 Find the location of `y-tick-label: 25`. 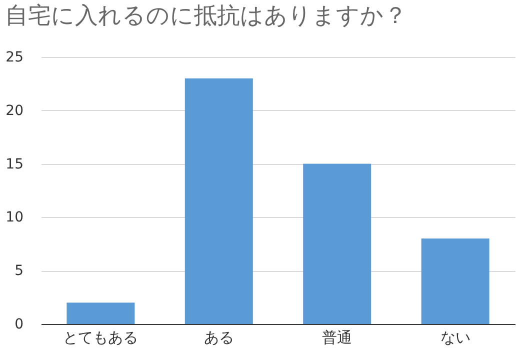

y-tick-label: 25 is located at coordinates (15, 58).